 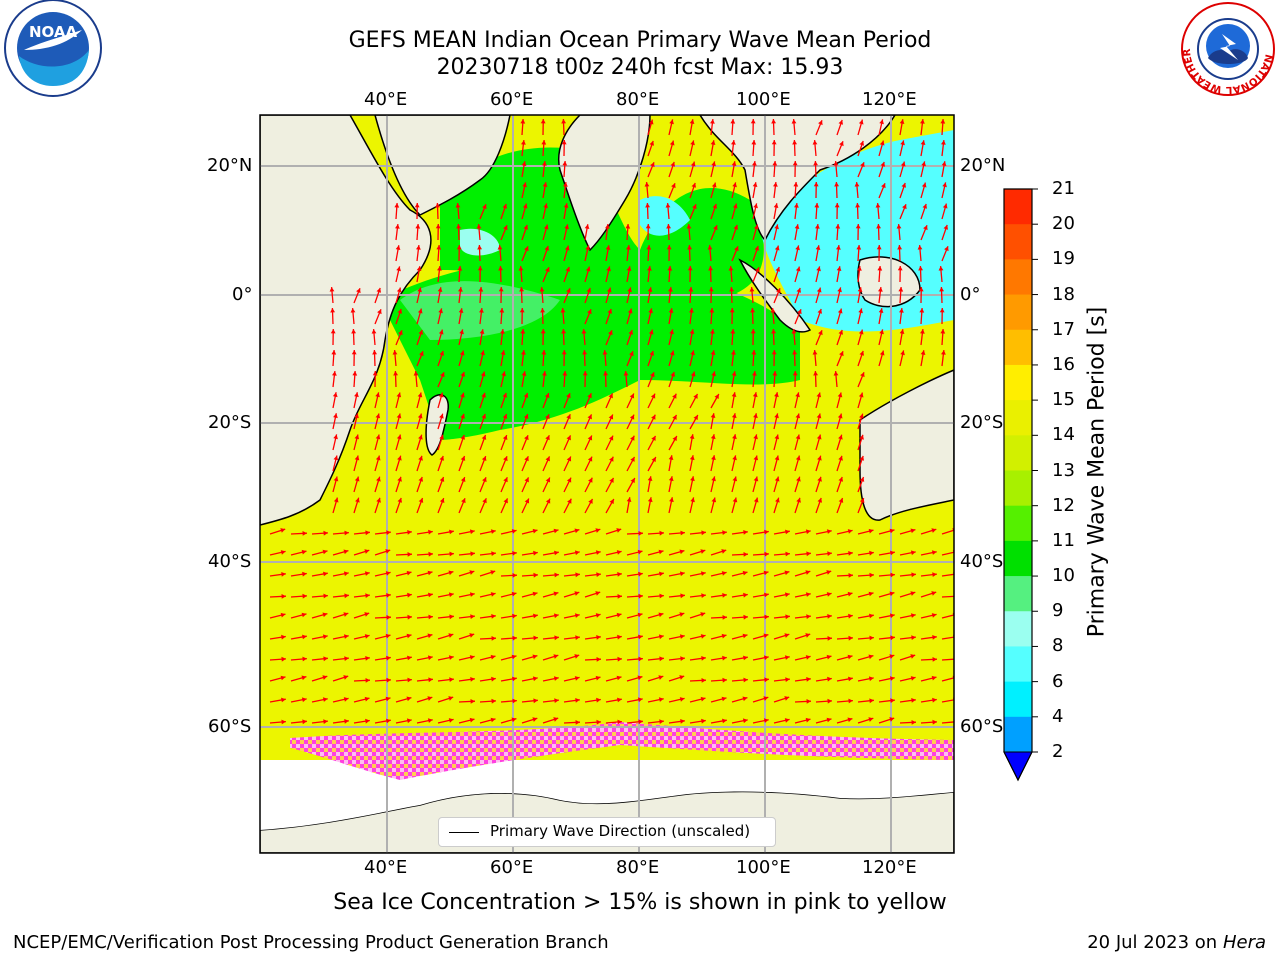 What do you see at coordinates (1018, 485) in the screenshot?
I see `colorbar-frame` at bounding box center [1018, 485].